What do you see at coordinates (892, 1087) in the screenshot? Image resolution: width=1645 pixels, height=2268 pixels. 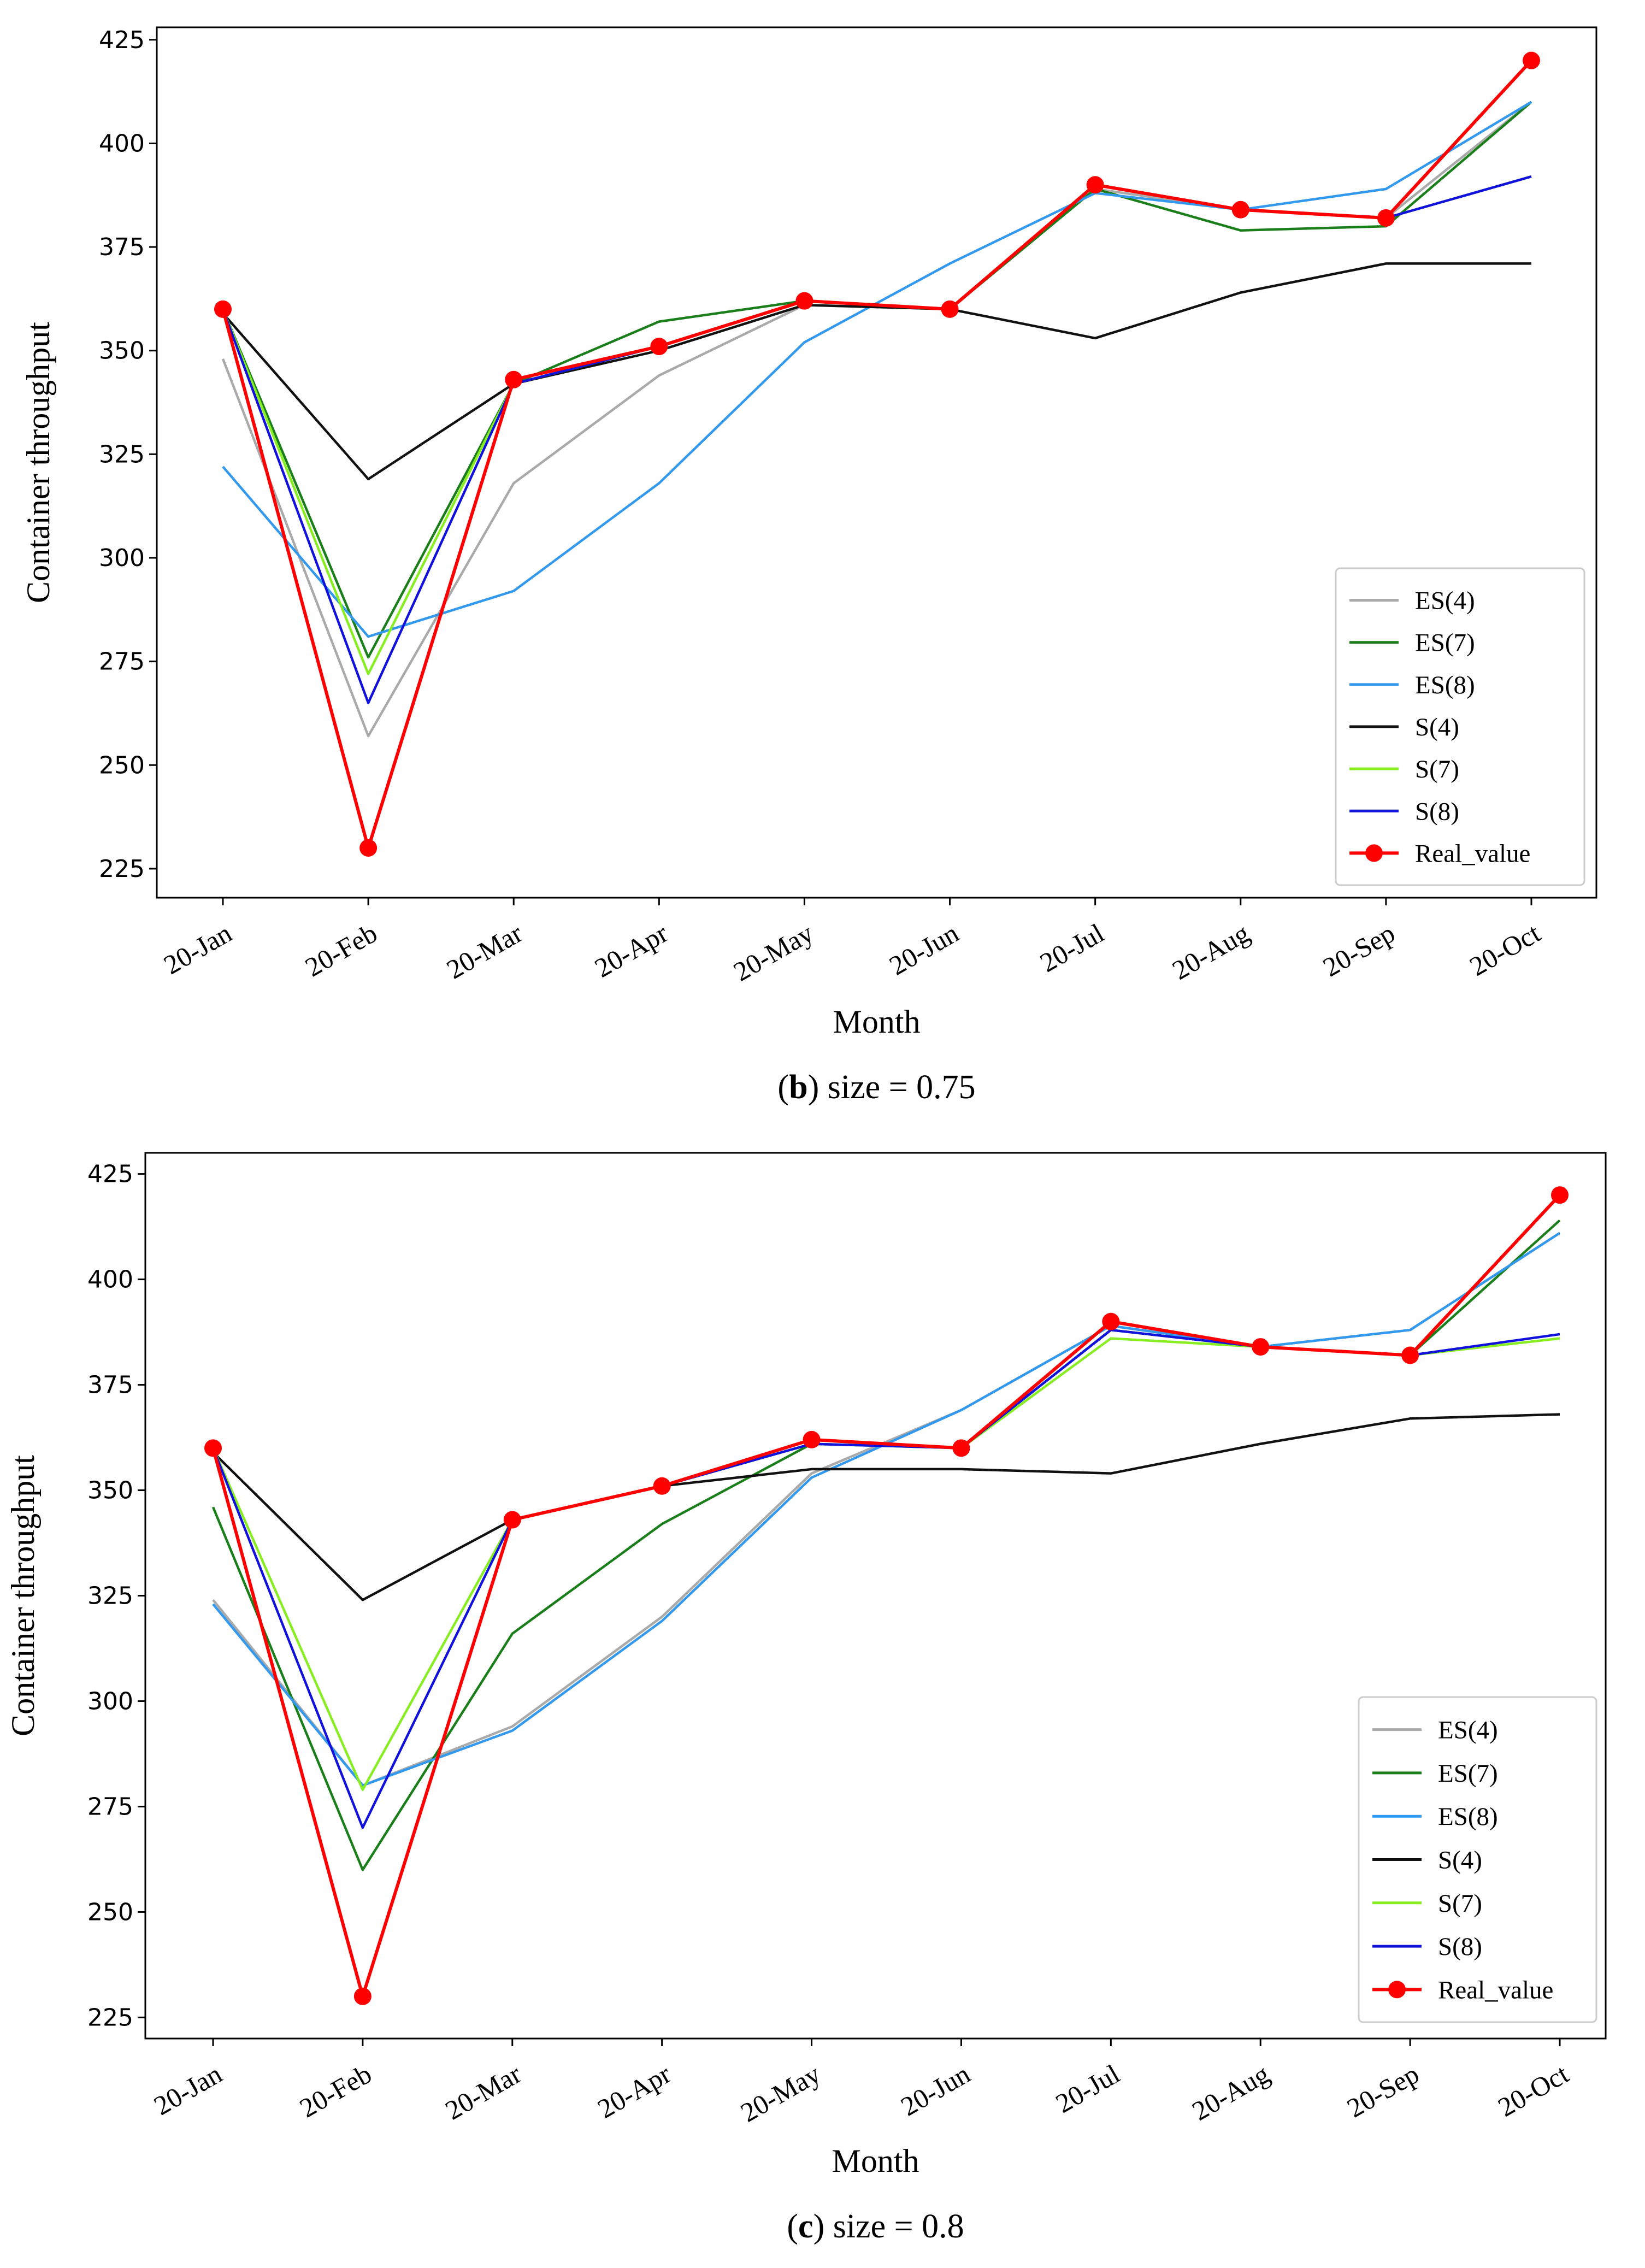 I see `caption-text: ) size = 0.75` at bounding box center [892, 1087].